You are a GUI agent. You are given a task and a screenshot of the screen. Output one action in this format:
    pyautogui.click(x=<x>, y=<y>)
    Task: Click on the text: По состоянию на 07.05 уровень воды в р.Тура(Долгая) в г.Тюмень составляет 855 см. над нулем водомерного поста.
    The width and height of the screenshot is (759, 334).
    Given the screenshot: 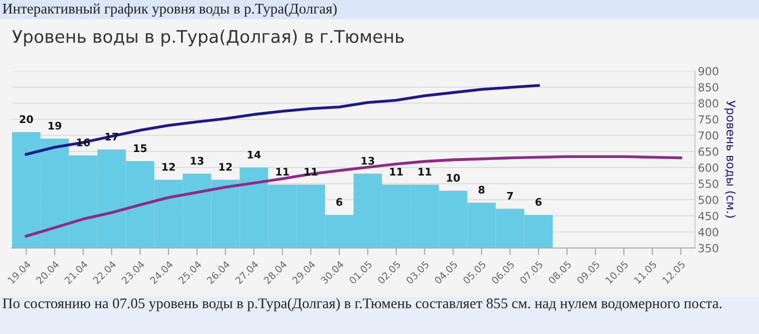 What is the action you would take?
    pyautogui.click(x=362, y=305)
    